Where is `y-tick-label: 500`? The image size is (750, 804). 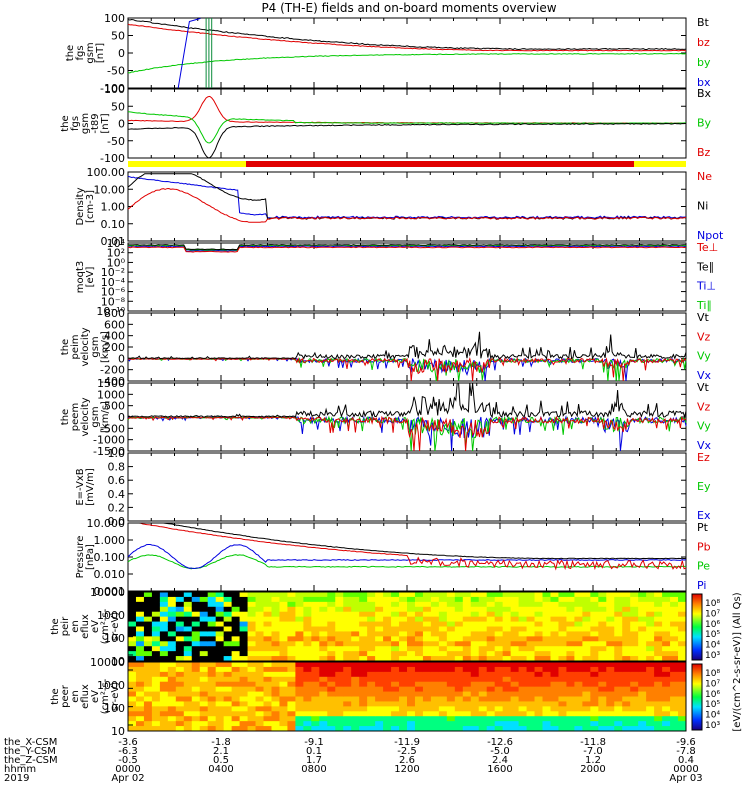 y-tick-label: 500 is located at coordinates (114, 406).